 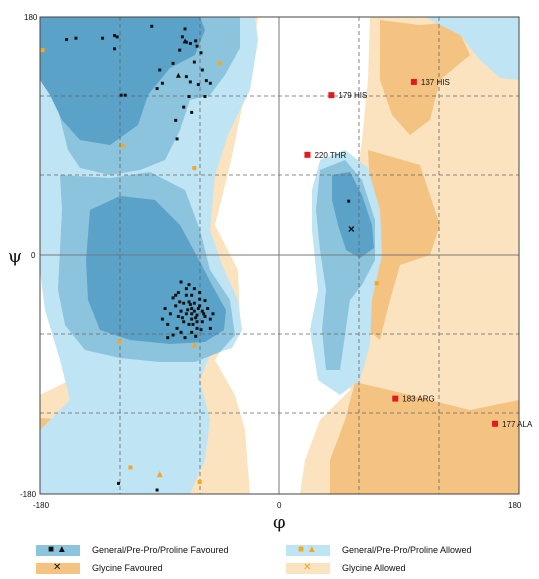 What do you see at coordinates (41, 505) in the screenshot?
I see `x-tick-left: -180` at bounding box center [41, 505].